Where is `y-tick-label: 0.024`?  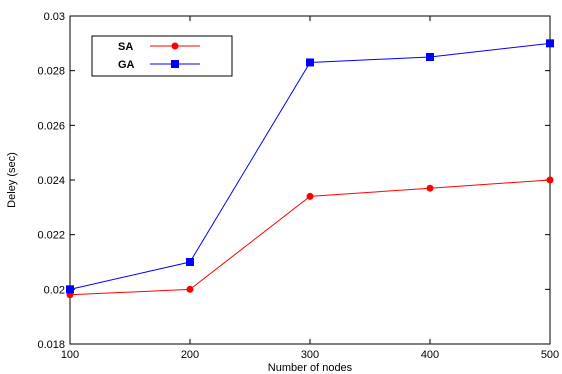 y-tick-label: 0.024 is located at coordinates (51, 181).